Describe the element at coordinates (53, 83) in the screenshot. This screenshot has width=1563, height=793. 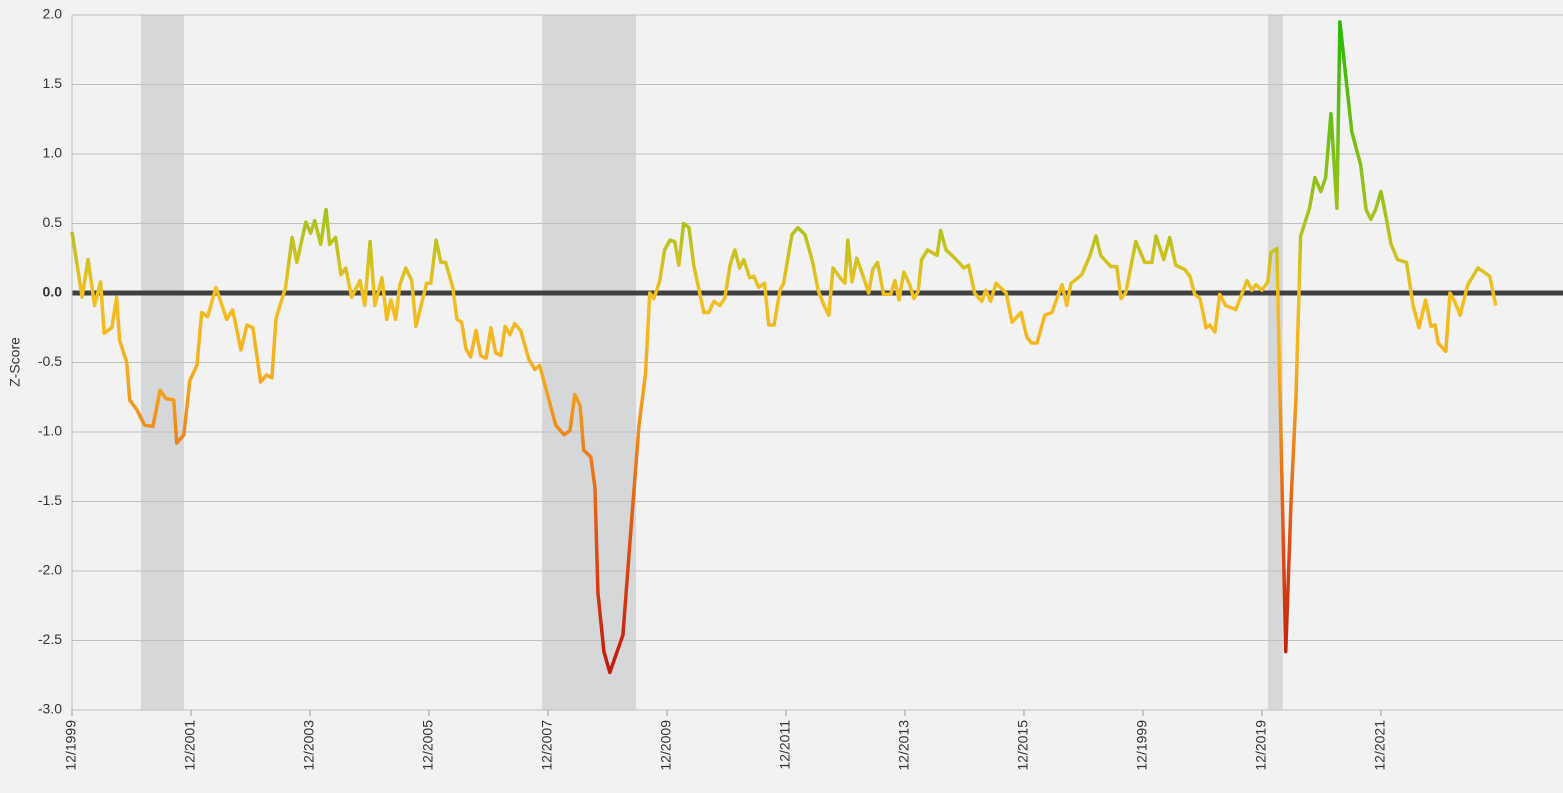
I see `y-tick-label: 1.5` at that location.